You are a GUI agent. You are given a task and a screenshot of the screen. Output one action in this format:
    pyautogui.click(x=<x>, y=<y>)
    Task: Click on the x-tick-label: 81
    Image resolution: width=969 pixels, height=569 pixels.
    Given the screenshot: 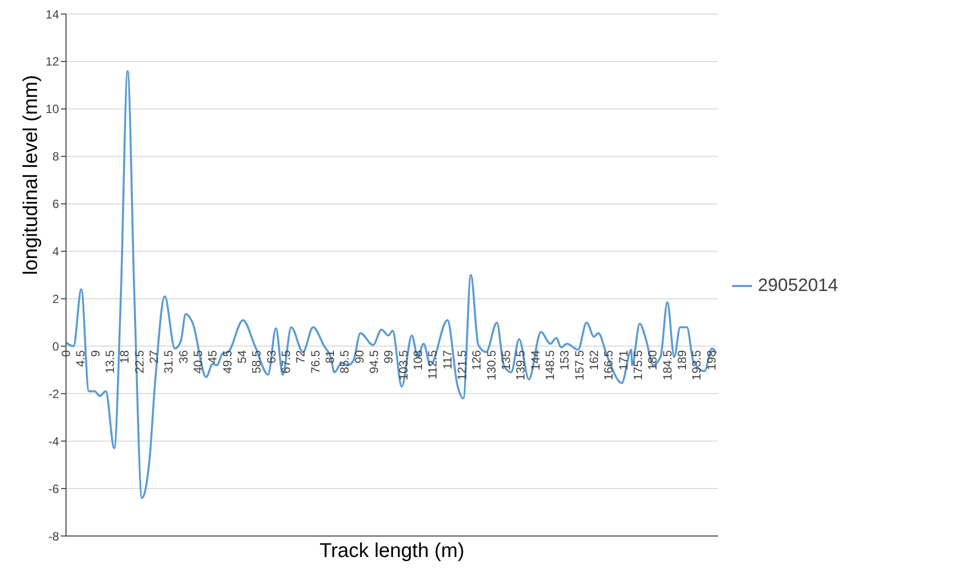 What is the action you would take?
    pyautogui.click(x=330, y=357)
    